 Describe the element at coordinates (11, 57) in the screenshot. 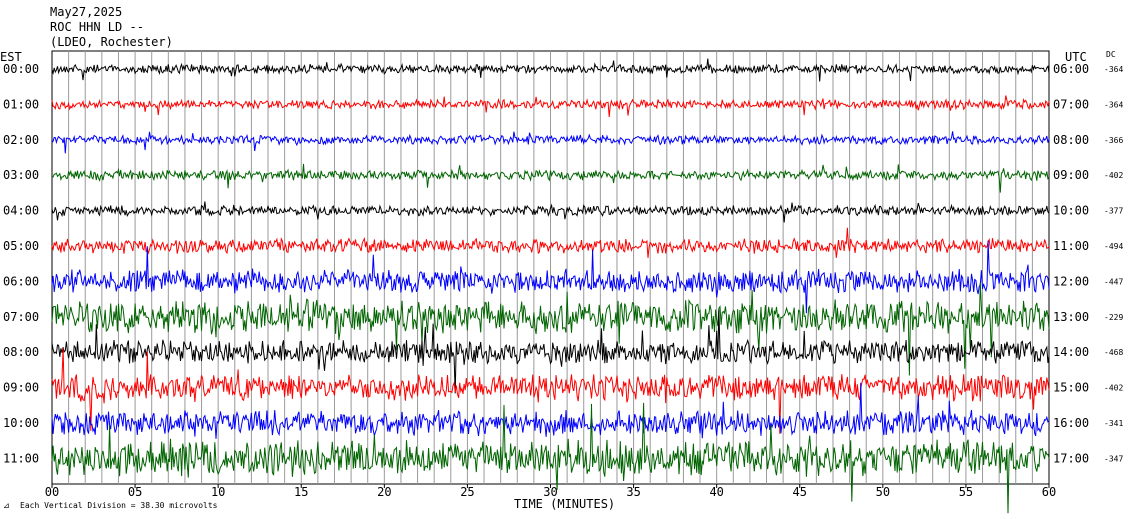

I see `est-axis-label: EST` at that location.